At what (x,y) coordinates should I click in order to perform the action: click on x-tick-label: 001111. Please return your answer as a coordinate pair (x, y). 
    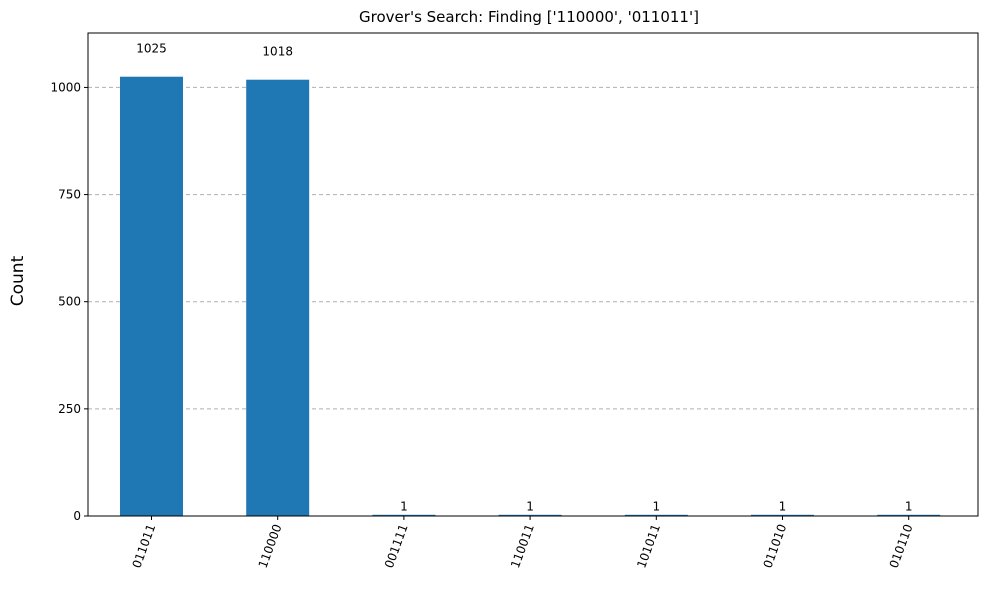
    Looking at the image, I should click on (396, 546).